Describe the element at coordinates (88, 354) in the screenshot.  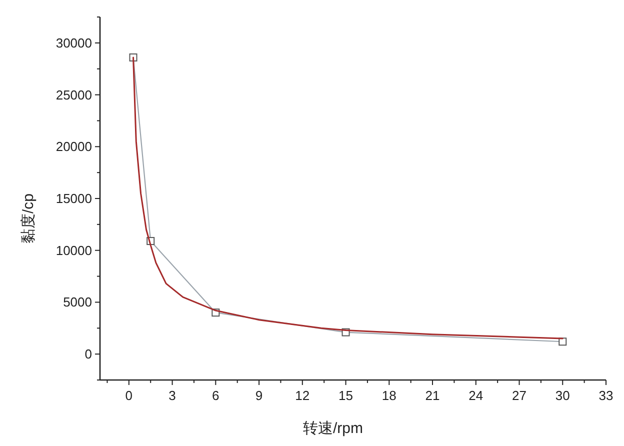
I see `y-tick-label: 0` at that location.